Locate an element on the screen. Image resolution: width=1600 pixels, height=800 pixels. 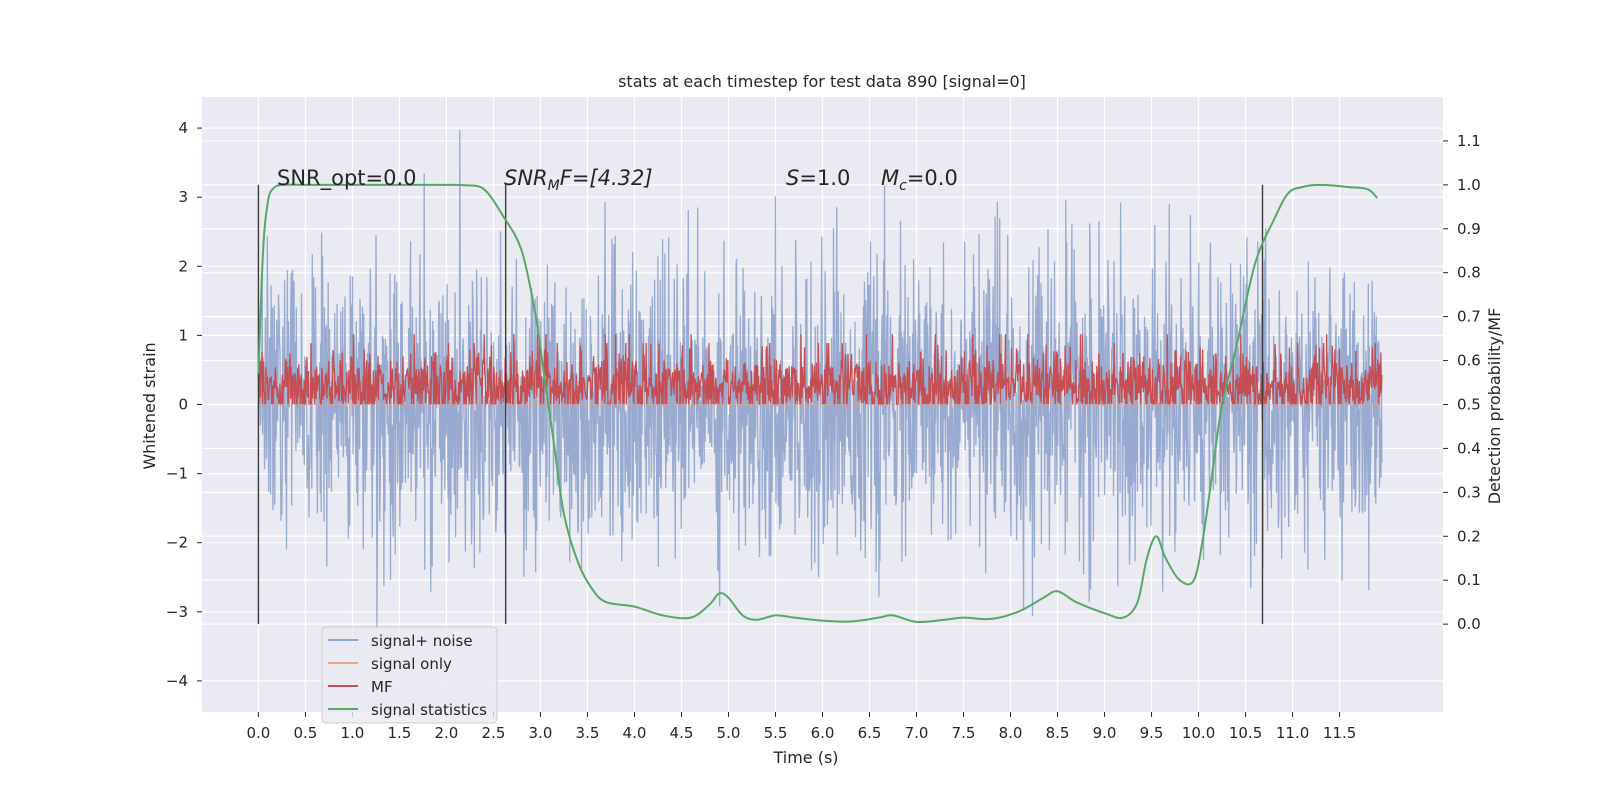
x-tick-label: 6.0 is located at coordinates (823, 733).